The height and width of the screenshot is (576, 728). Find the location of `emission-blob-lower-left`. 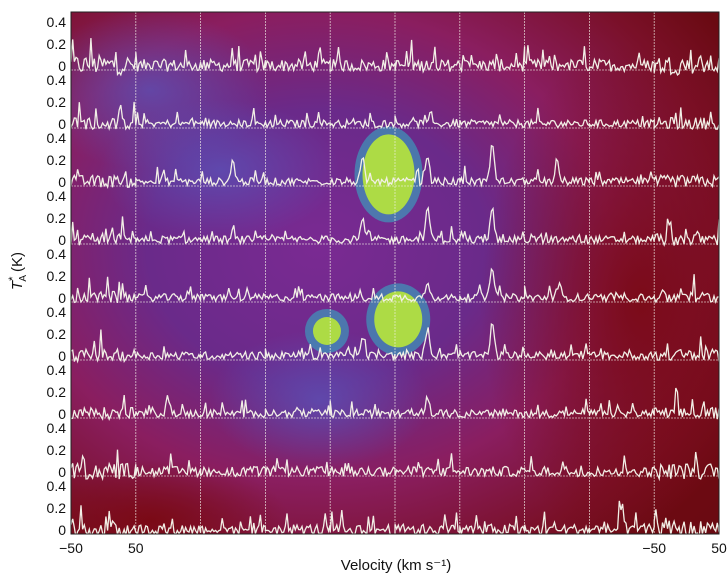

emission-blob-lower-left is located at coordinates (326, 331).